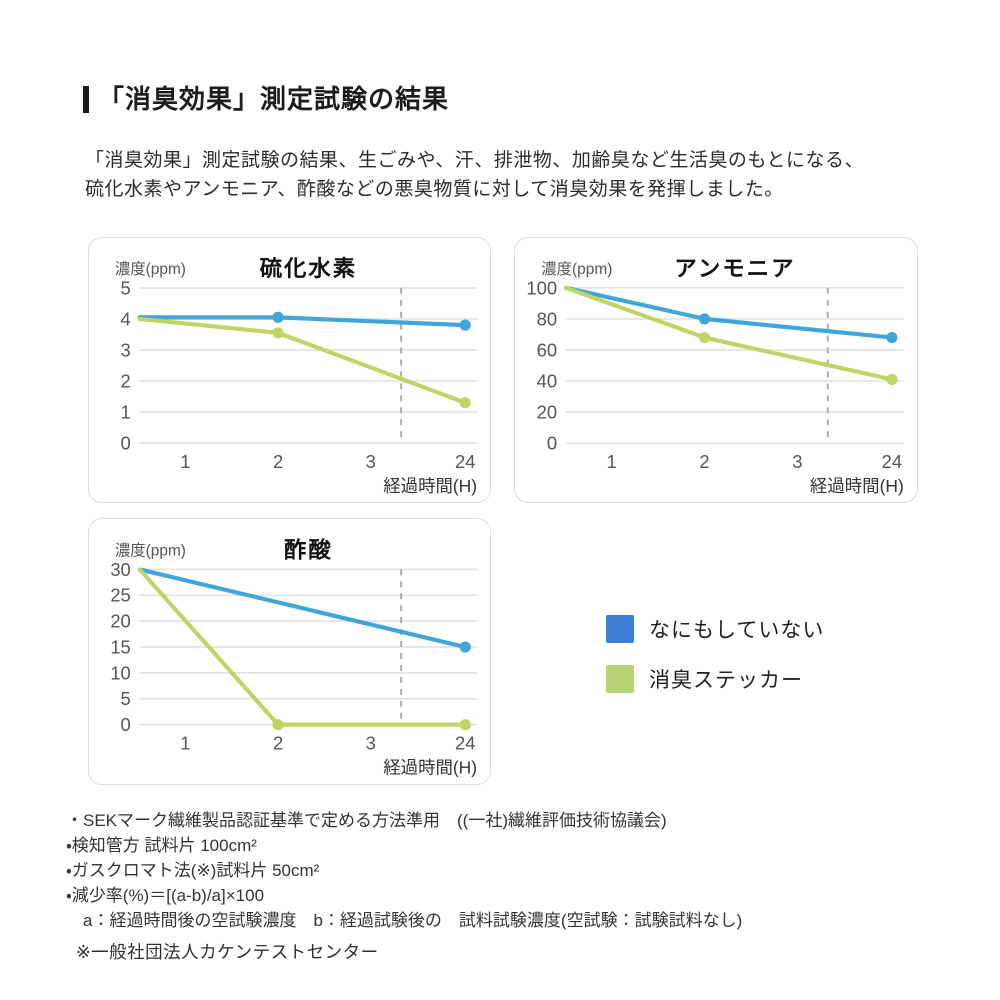  Describe the element at coordinates (366, 820) in the screenshot. I see `footnote-line: ・SEKマーク繊維製品認証基準で定める方法準用 ((一社)繊維評価技術協議会)` at that location.